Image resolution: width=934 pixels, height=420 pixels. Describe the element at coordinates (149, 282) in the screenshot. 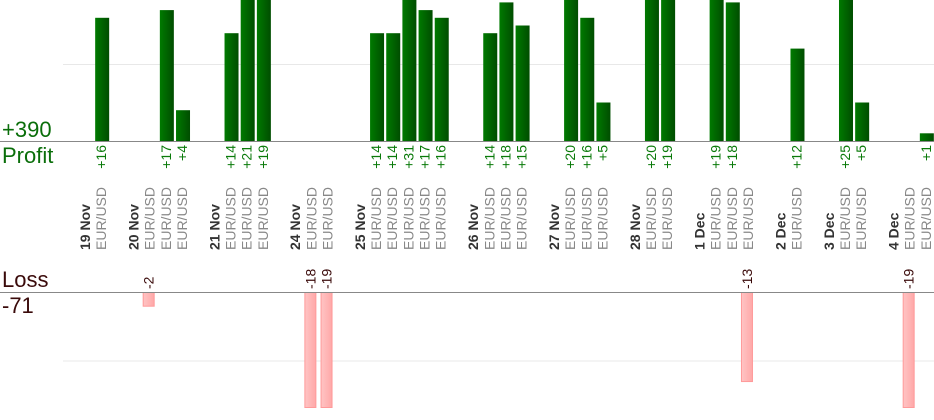

I see `loss-value-label: -2` at that location.